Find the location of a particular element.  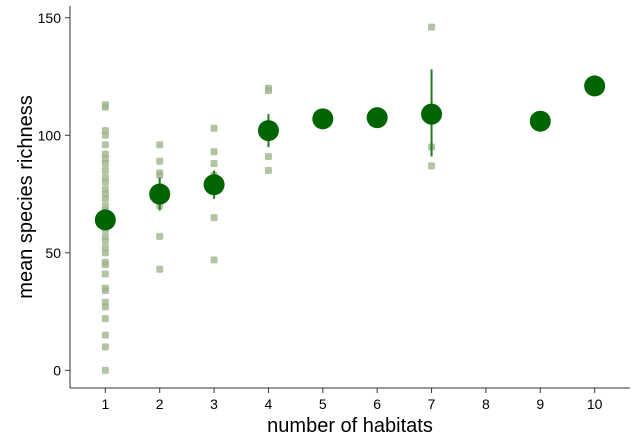

x-tick-label: 6 is located at coordinates (377, 404).